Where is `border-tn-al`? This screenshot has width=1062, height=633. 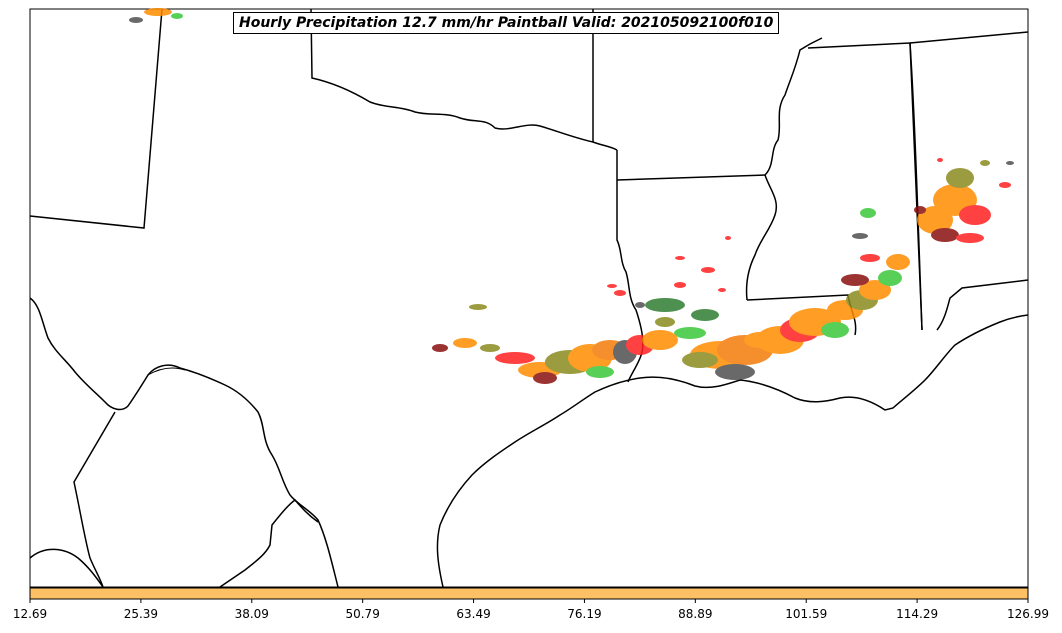 border-tn-al is located at coordinates (969, 37).